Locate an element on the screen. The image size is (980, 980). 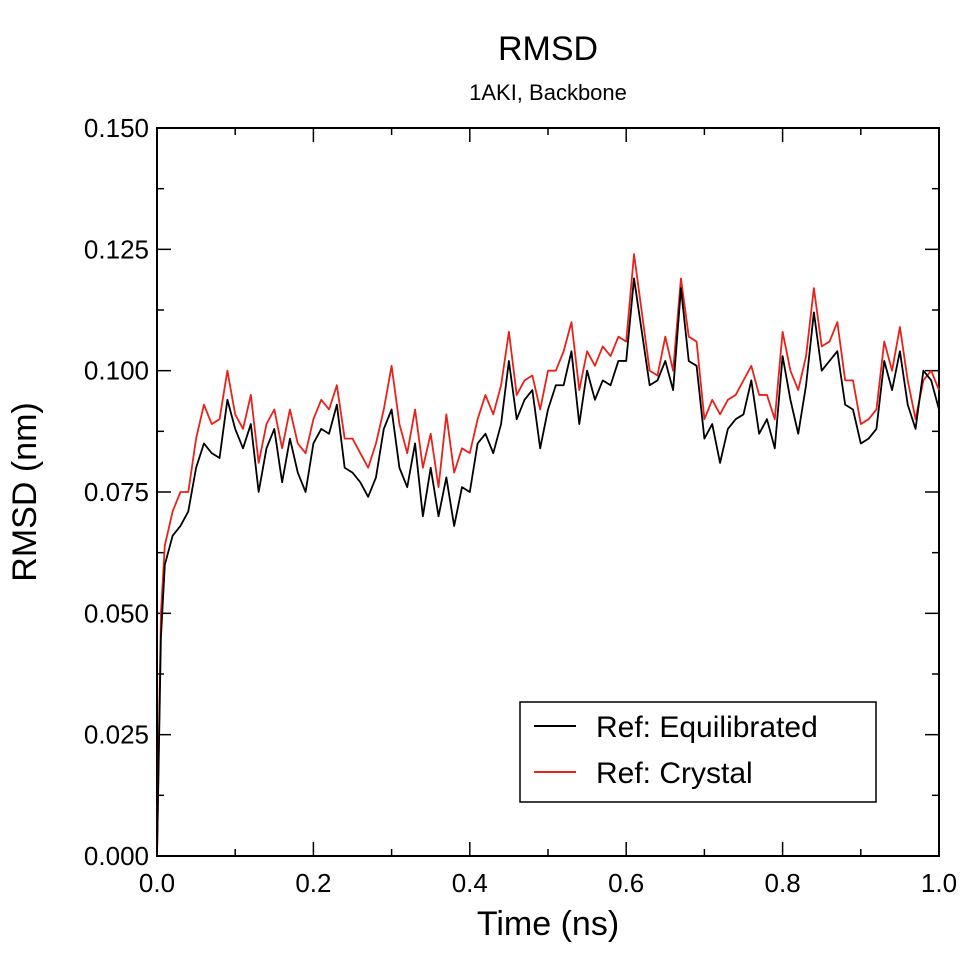
y-tick-label: 0.050 is located at coordinates (116, 613).